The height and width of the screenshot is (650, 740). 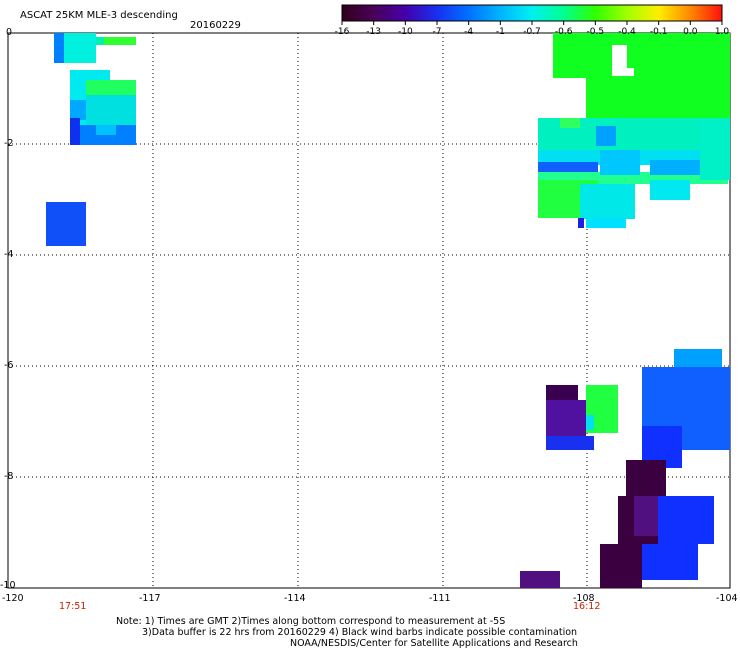 I want to click on colorbar-tick-label: -0.6, so click(x=563, y=32).